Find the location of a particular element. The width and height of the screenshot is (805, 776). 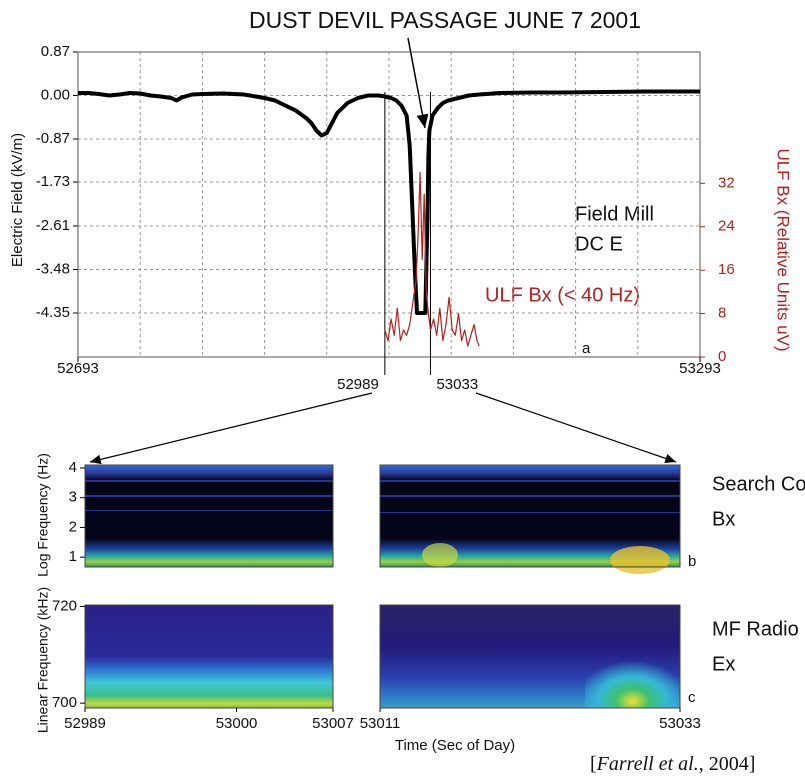

x-tick-label: 53000 is located at coordinates (237, 723).